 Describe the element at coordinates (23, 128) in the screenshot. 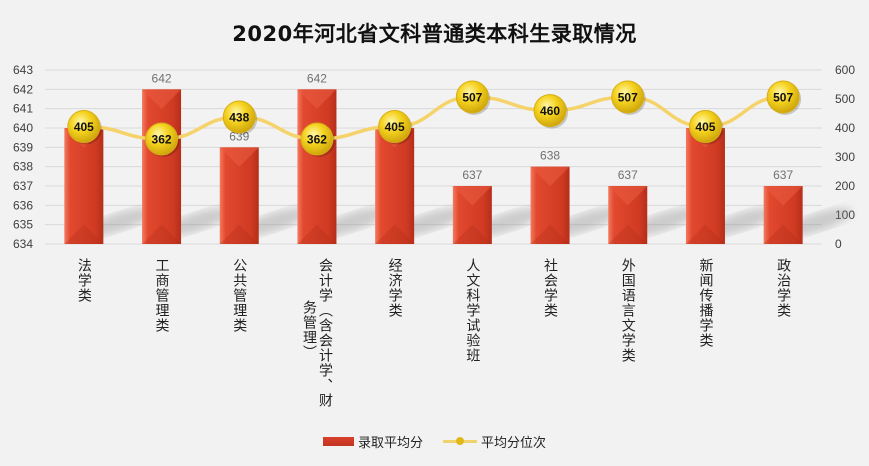

I see `y-left-tick-label: 640` at that location.